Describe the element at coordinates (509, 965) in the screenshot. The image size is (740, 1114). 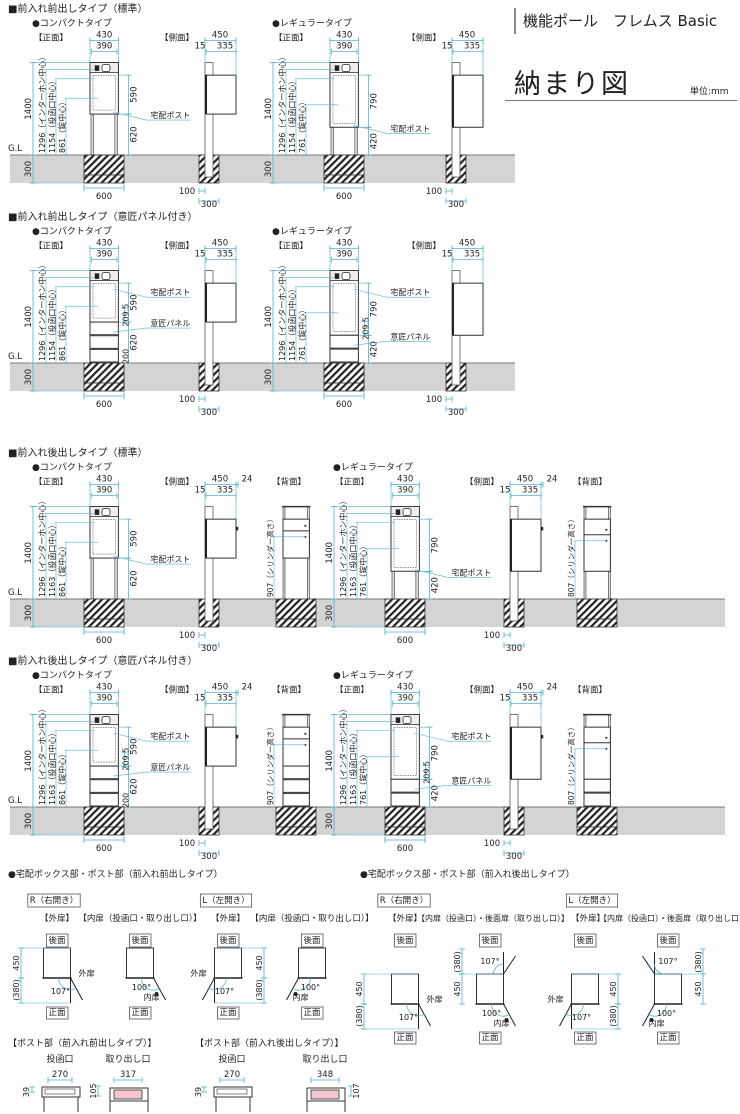
I see `rear-door-open` at that location.